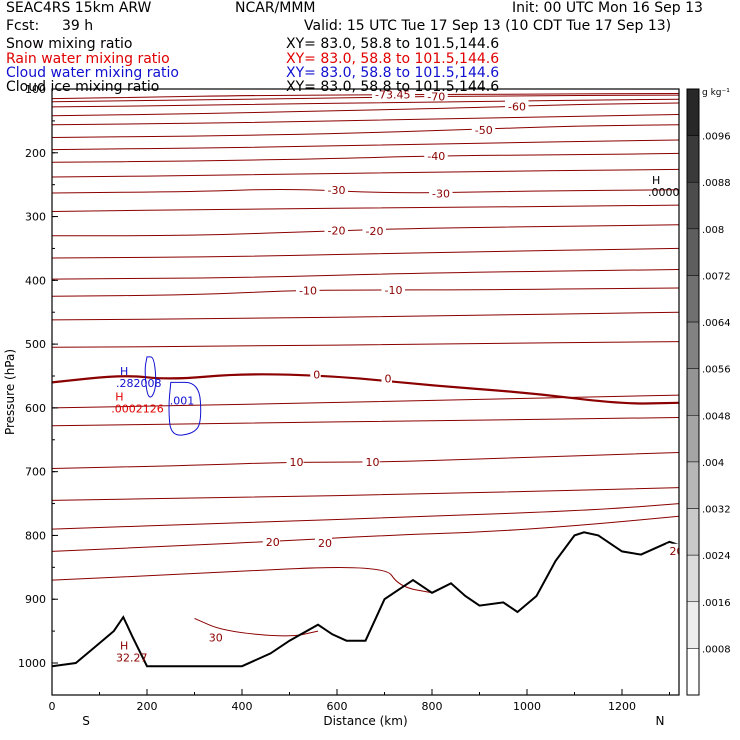 The width and height of the screenshot is (740, 740). What do you see at coordinates (365, 721) in the screenshot?
I see `x-axis-title: Distance (km)` at bounding box center [365, 721].